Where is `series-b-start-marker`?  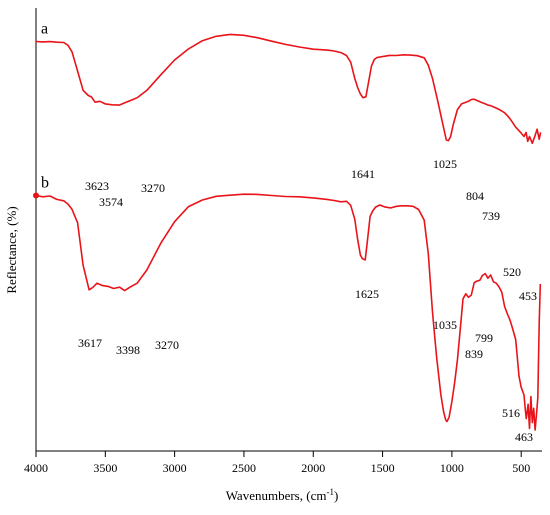
series-b-start-marker is located at coordinates (36, 195).